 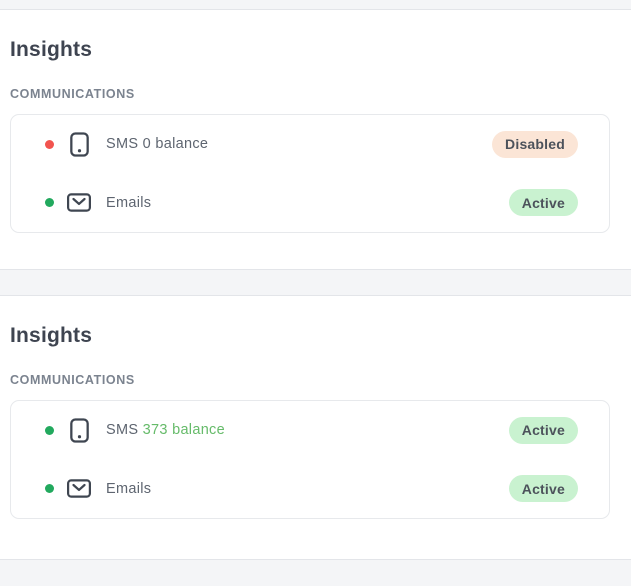 What do you see at coordinates (315, 572) in the screenshot?
I see `bottom-divider-band` at bounding box center [315, 572].